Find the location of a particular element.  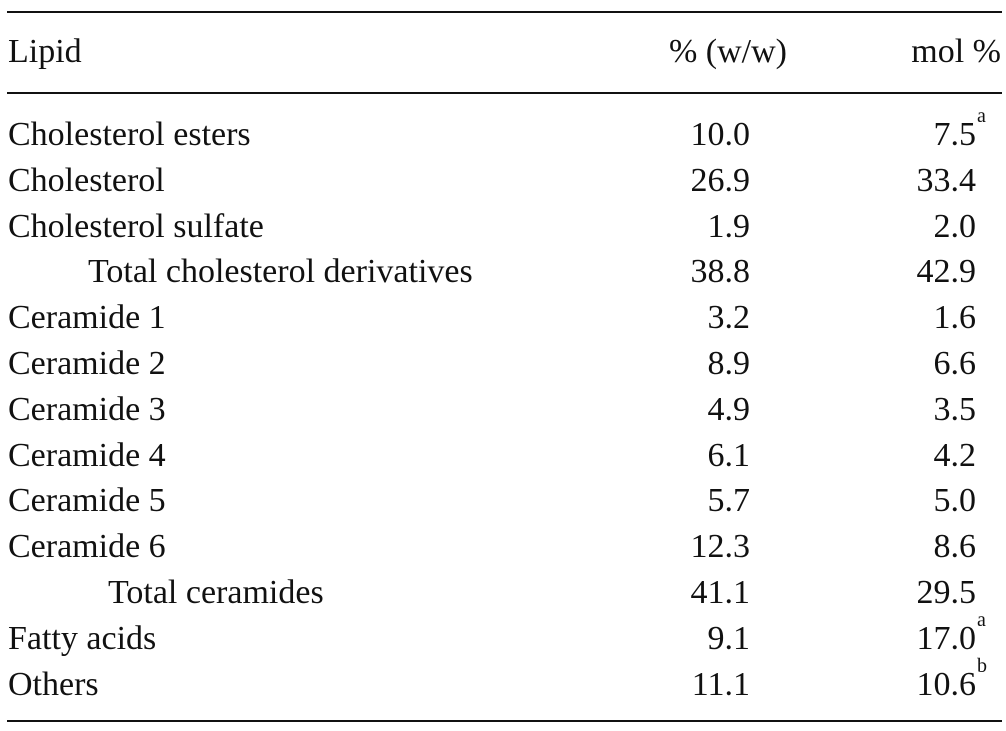

table-row: Ceramide 2 8.9 6.6 is located at coordinates (503, 364).